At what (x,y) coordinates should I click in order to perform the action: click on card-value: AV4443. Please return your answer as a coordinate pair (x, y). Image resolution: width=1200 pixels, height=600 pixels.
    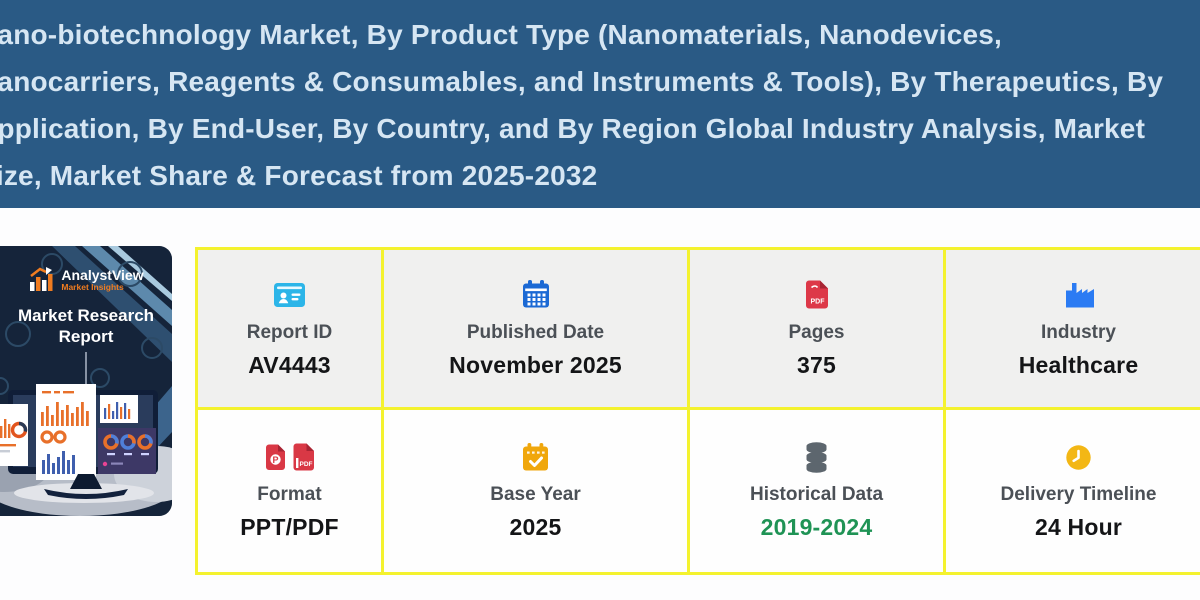
    Looking at the image, I should click on (289, 364).